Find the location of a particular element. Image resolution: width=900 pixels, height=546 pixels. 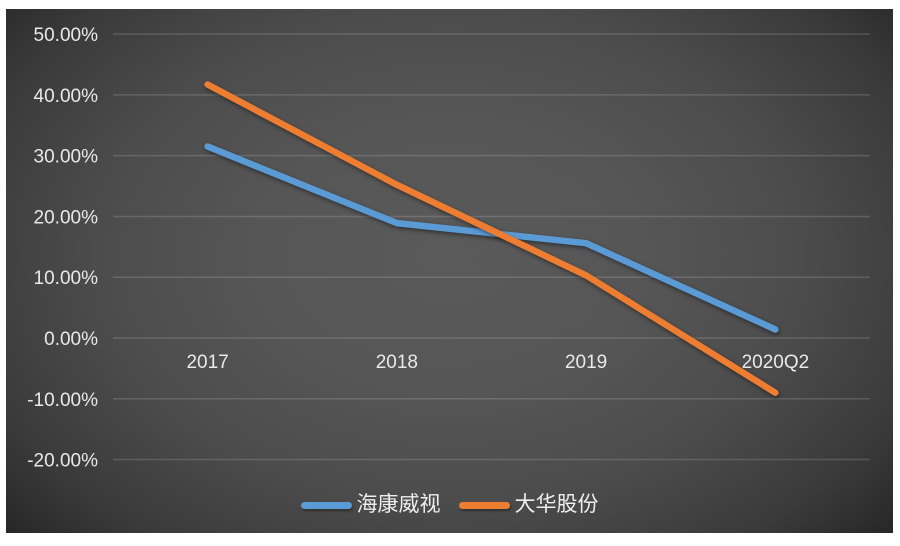

dahua-legend-label: 大华股份 is located at coordinates (556, 504).